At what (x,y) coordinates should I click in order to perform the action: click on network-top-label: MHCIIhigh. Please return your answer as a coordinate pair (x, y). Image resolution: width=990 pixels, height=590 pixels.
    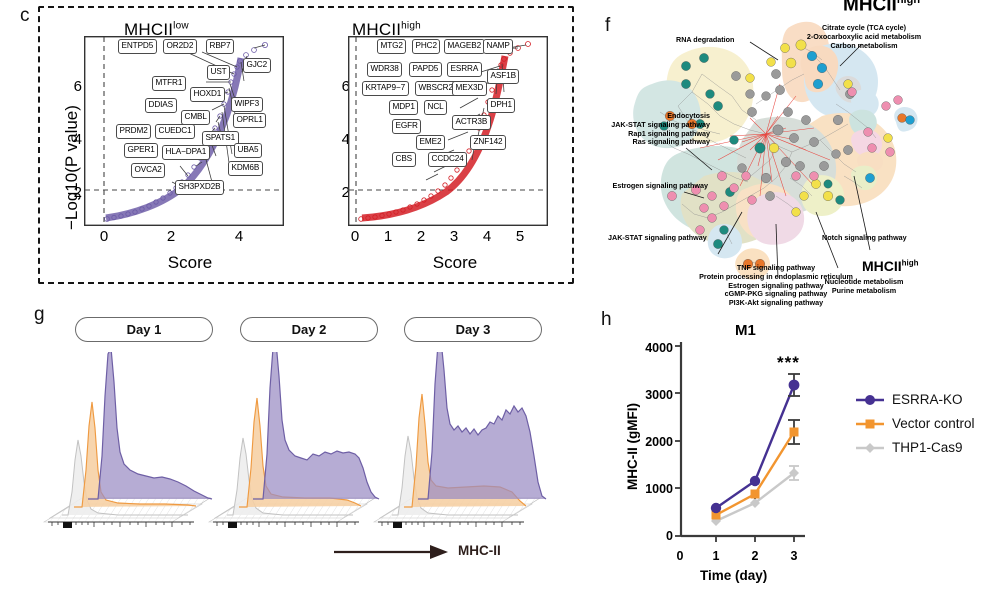
    Looking at the image, I should click on (882, 8).